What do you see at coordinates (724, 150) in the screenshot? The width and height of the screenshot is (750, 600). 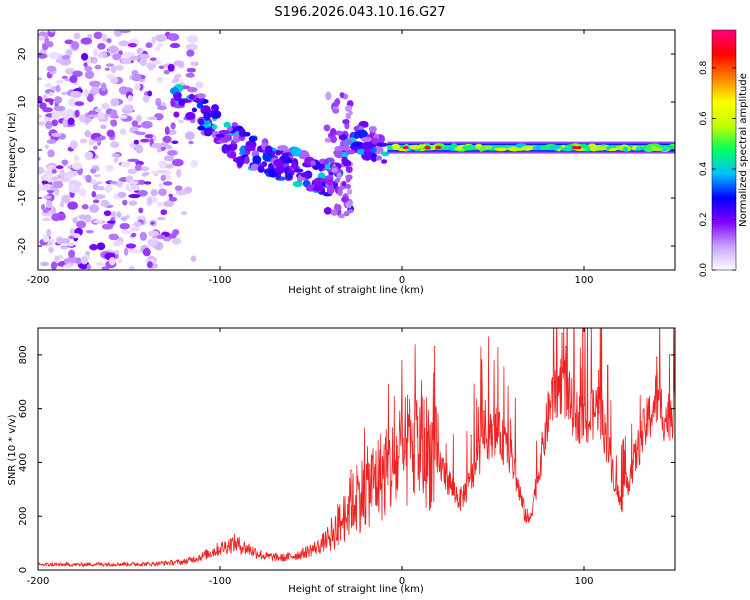 I see `colorbar-scale` at bounding box center [724, 150].